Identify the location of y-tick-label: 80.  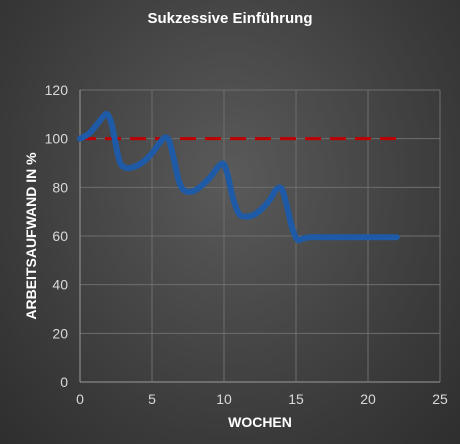
(60, 187).